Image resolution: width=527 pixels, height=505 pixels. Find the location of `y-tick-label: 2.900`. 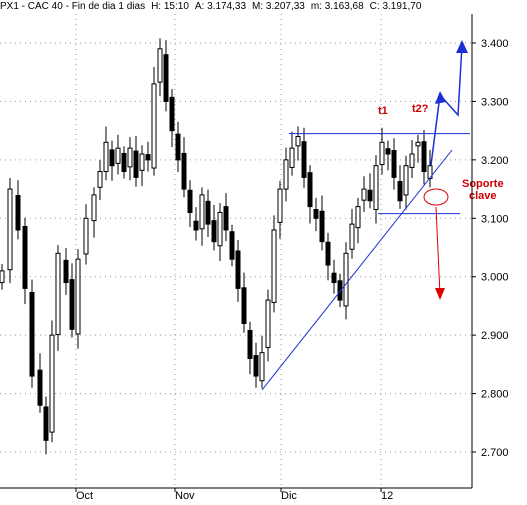

y-tick-label: 2.900 is located at coordinates (495, 336).